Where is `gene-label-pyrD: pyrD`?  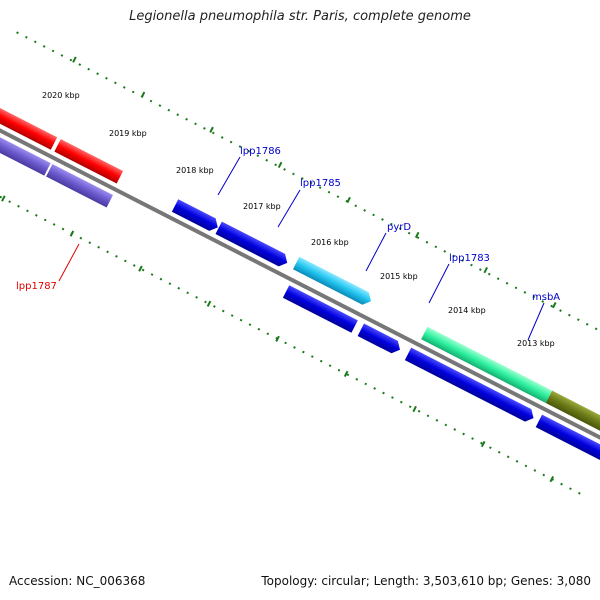
gene-label-pyrD: pyrD is located at coordinates (399, 227).